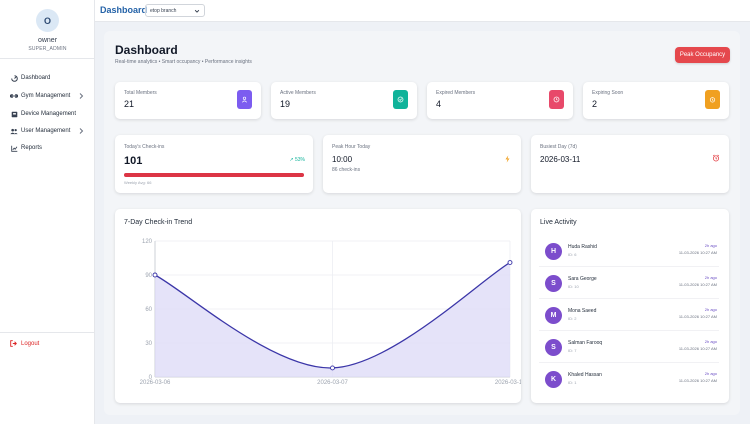 This screenshot has height=424, width=750. Describe the element at coordinates (572, 382) in the screenshot. I see `activity-id: ID: 1` at that location.